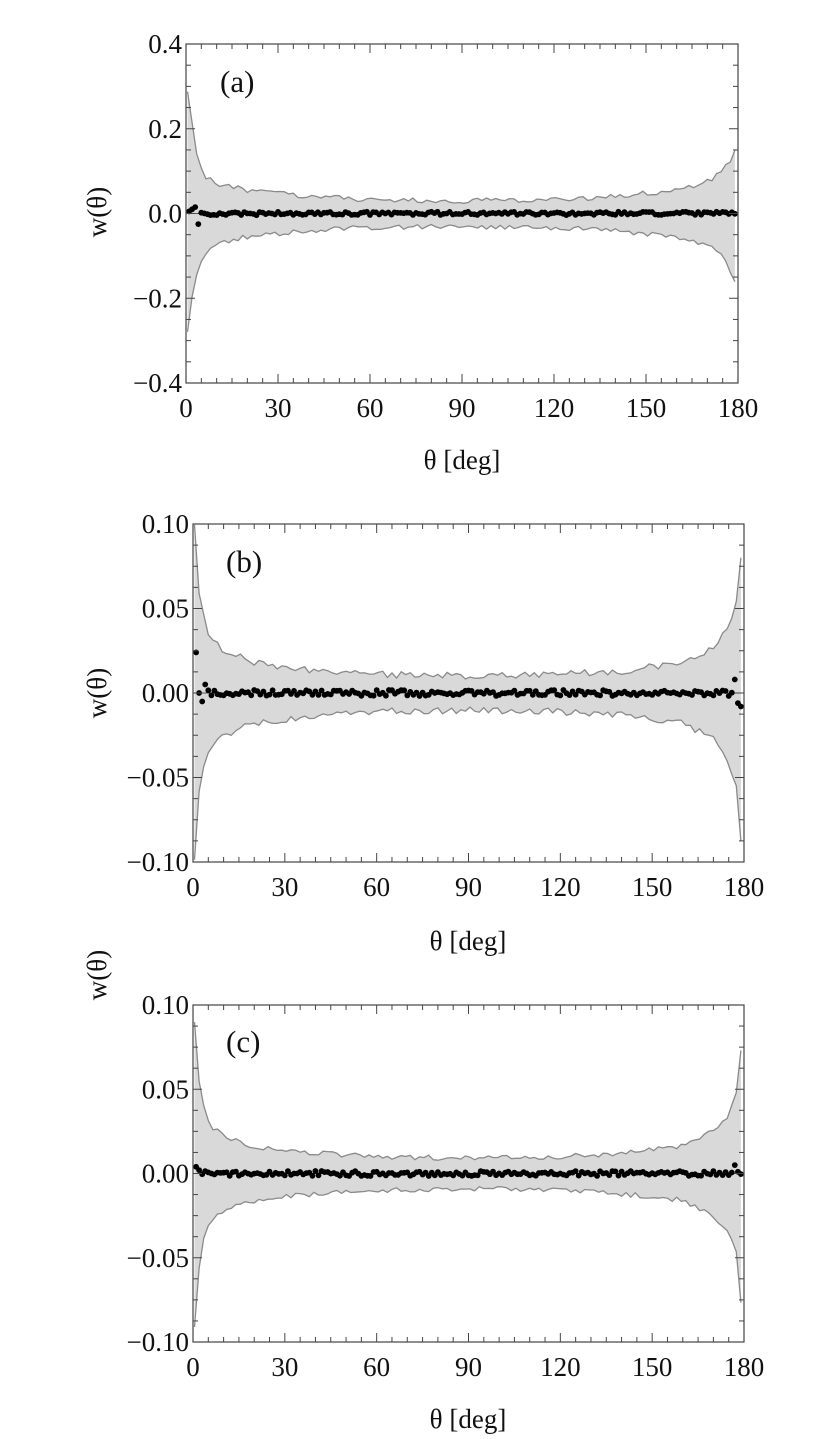  I want to click on y-tick-label: 0.0, so click(165, 214).